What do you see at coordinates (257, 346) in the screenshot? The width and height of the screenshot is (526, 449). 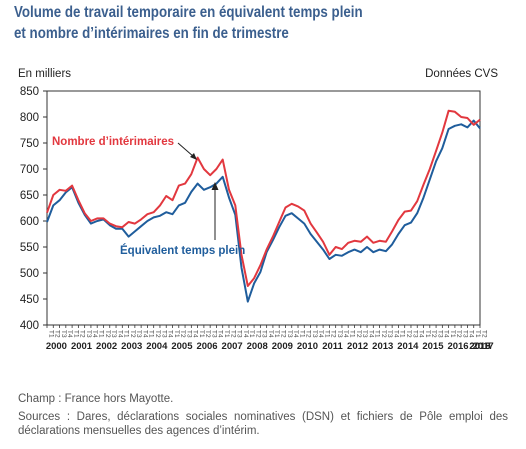 I see `year-label: 2008` at bounding box center [257, 346].